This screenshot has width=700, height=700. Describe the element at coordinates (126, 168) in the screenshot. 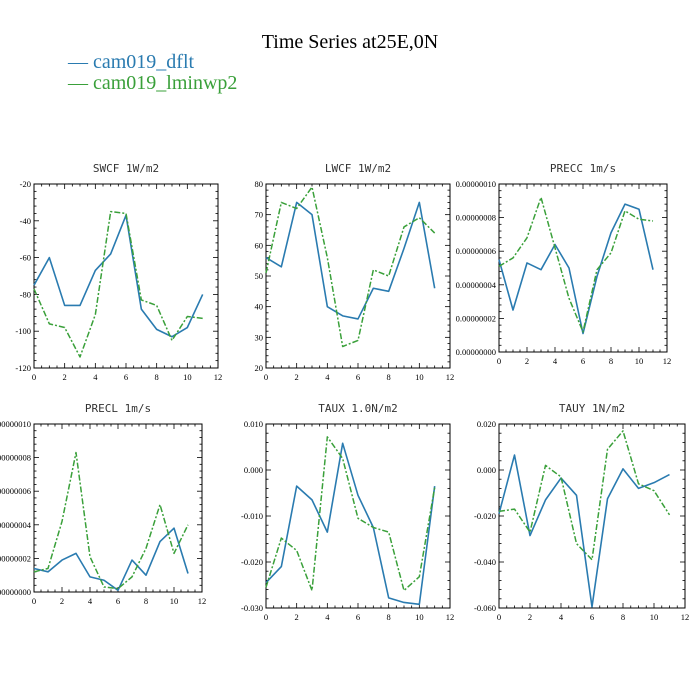

I see `panel-title: SWCF 1W/m2` at that location.